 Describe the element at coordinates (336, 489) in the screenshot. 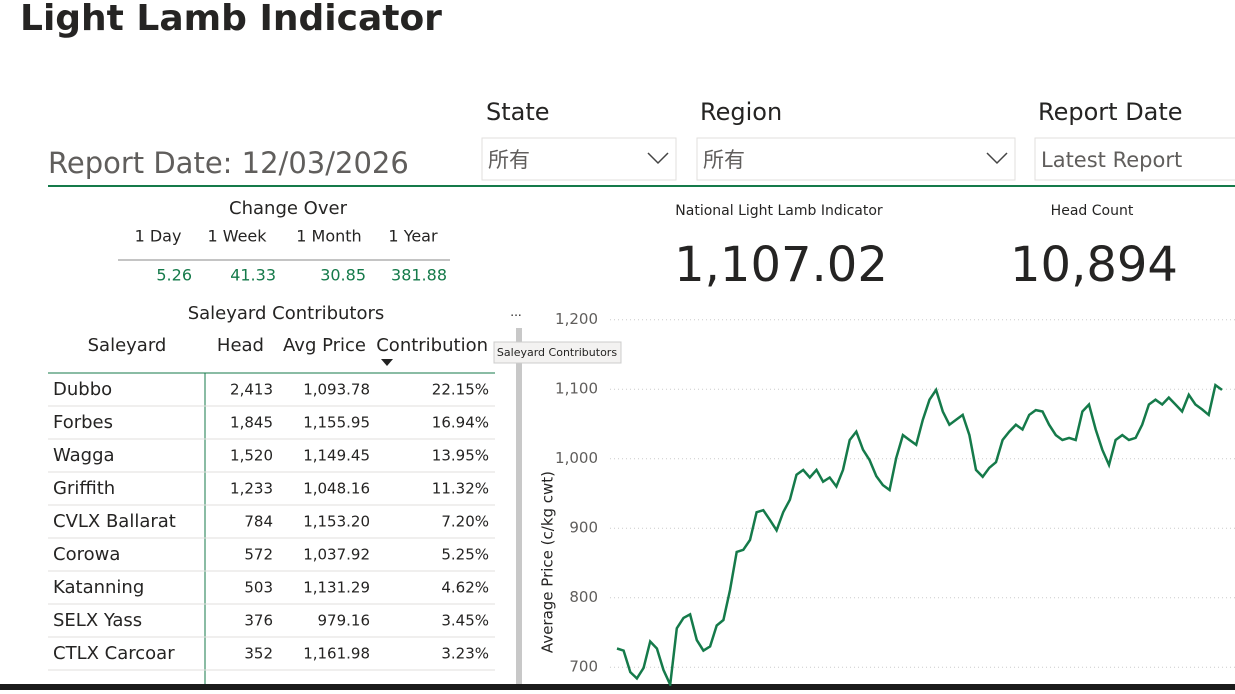

I see `table-cell: 1,048.16` at that location.